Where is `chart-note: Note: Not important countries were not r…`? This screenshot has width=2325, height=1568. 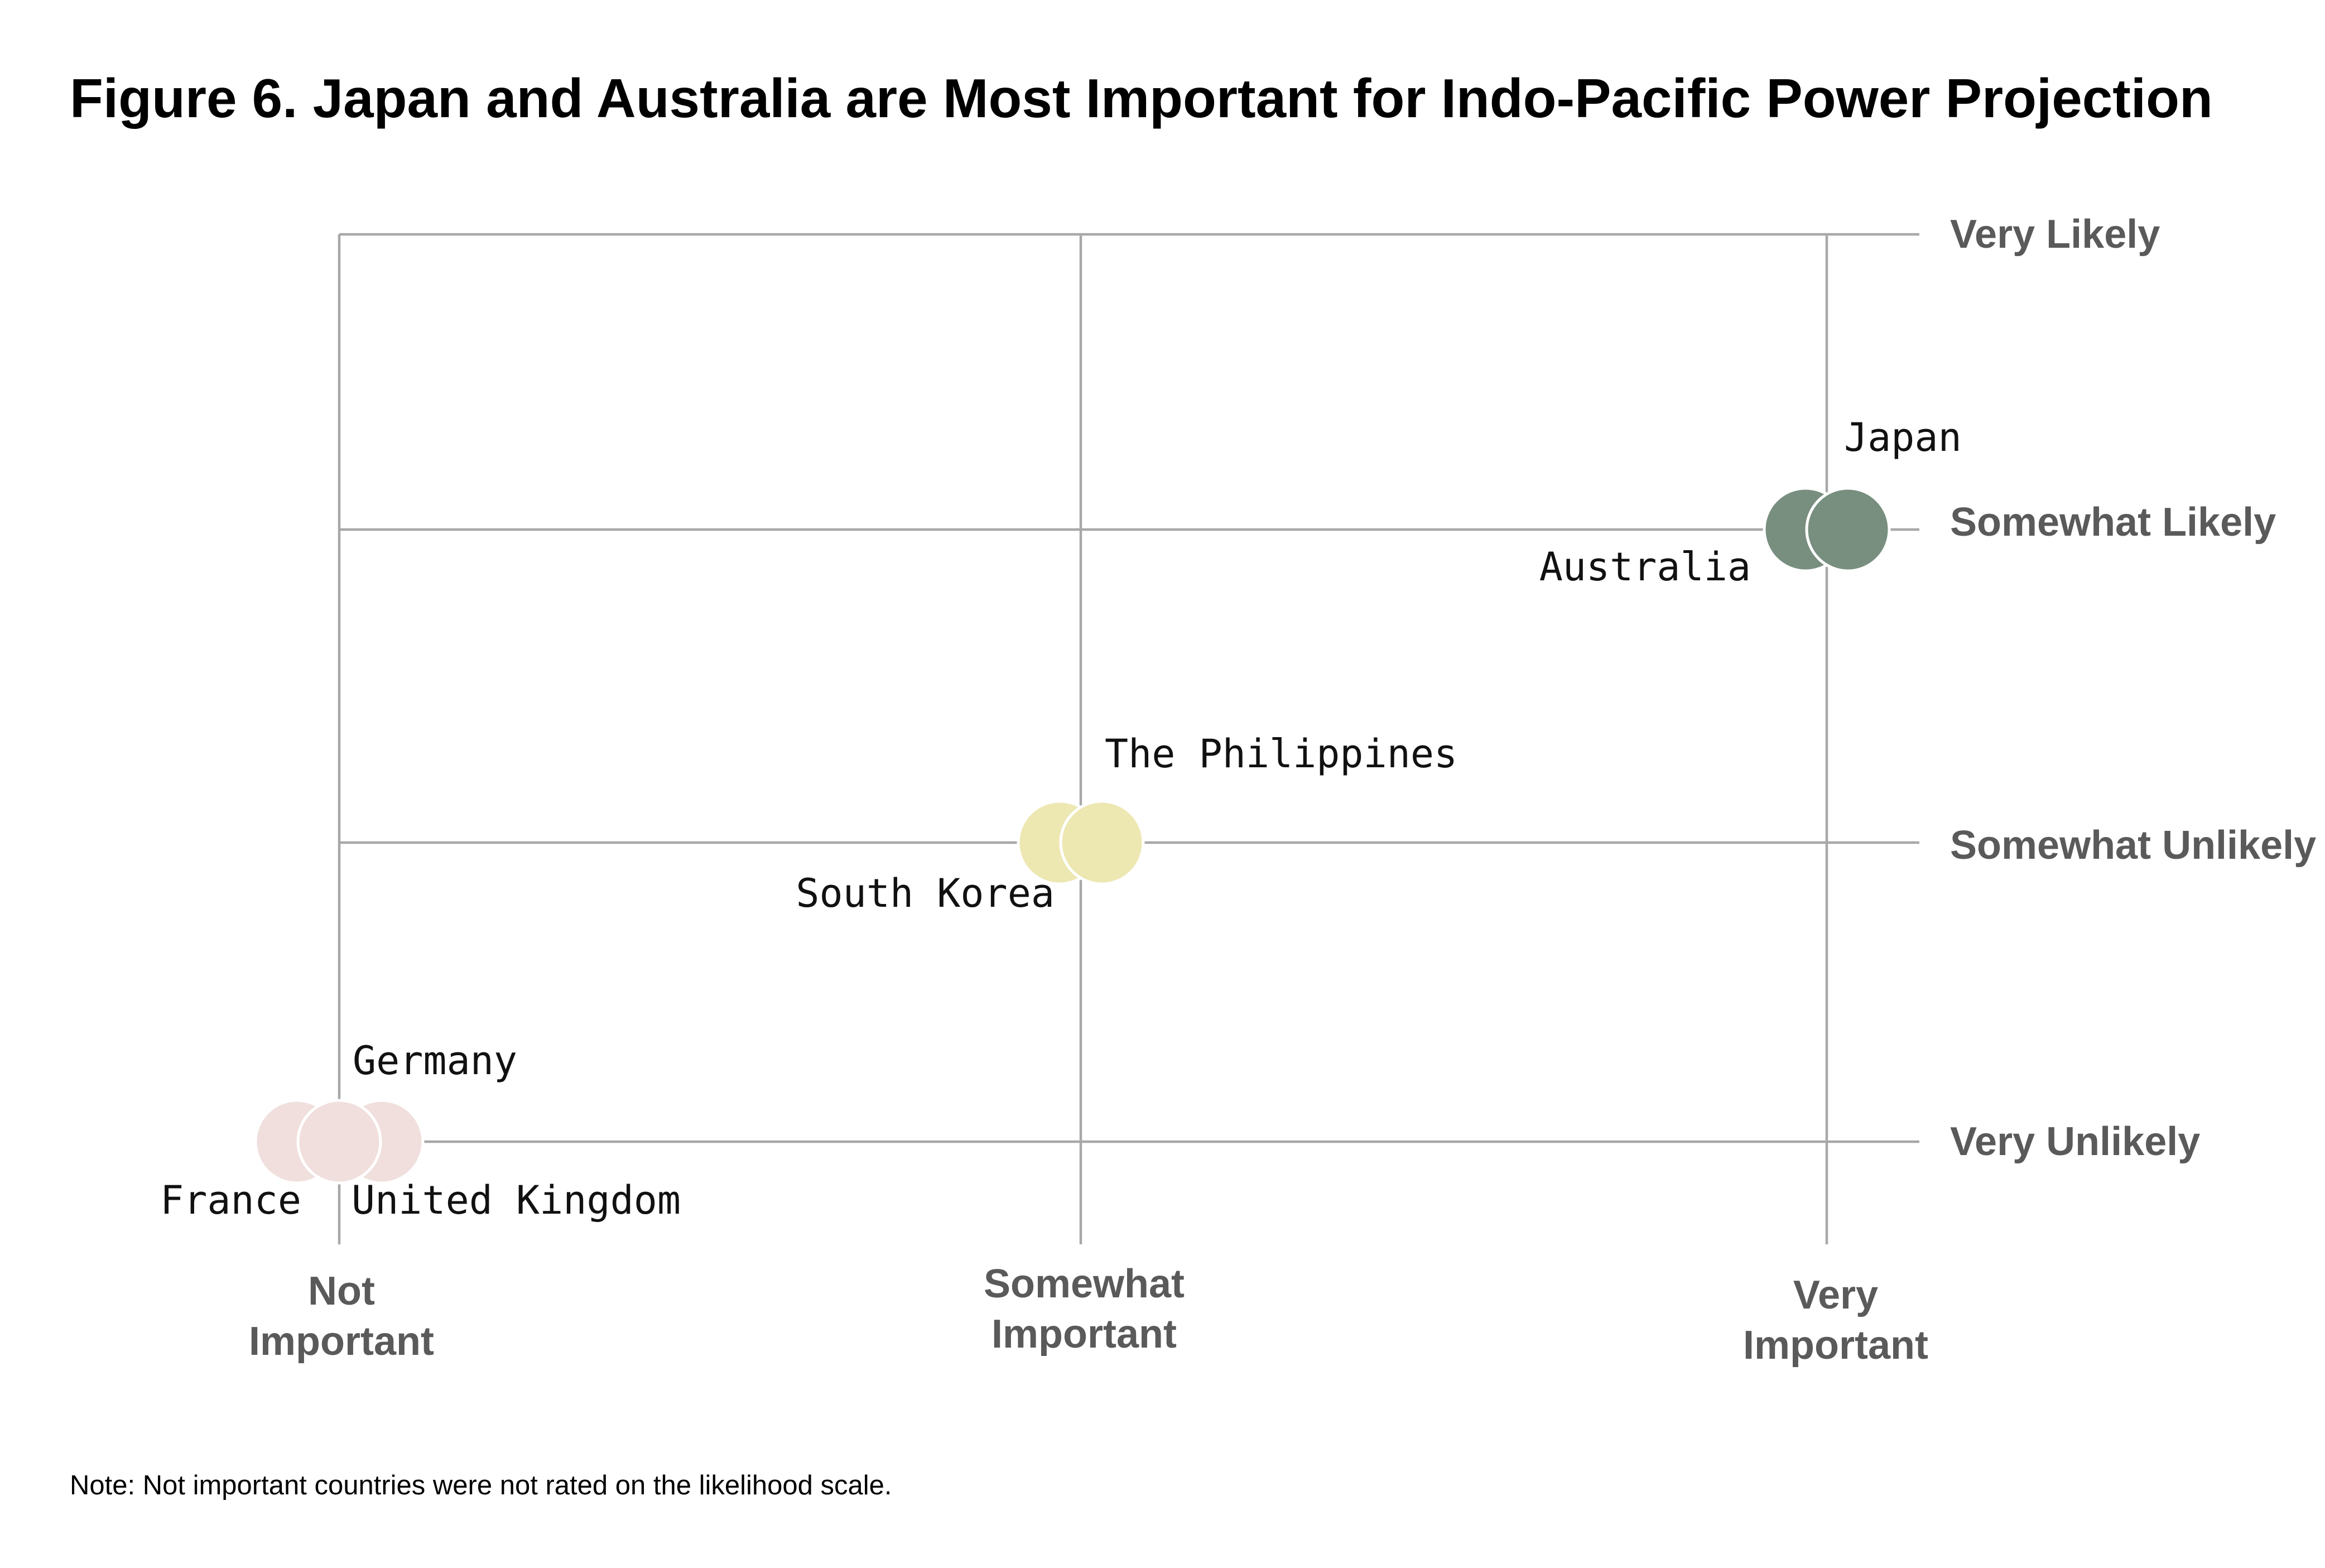
chart-note: Note: Not important countries were not r… is located at coordinates (481, 1485).